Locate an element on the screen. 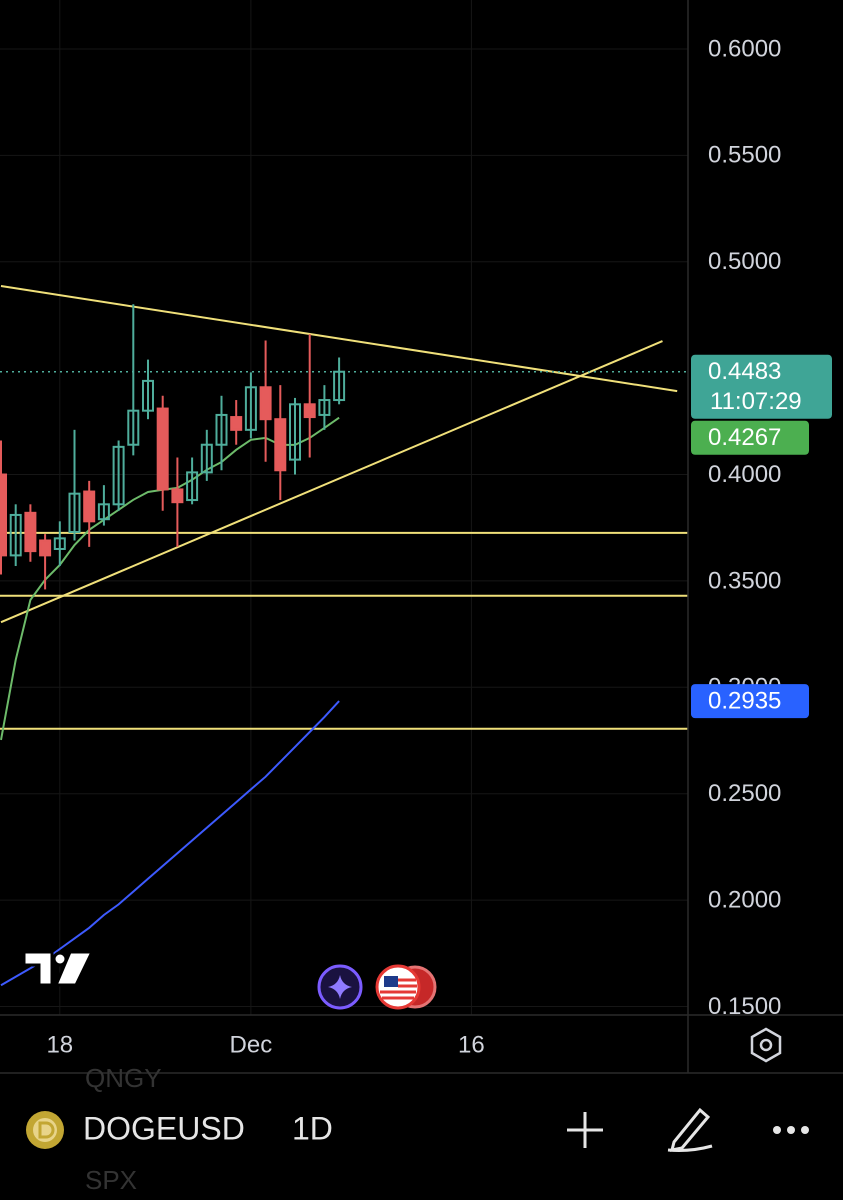 The width and height of the screenshot is (843, 1200). moving-average is located at coordinates (170, 843).